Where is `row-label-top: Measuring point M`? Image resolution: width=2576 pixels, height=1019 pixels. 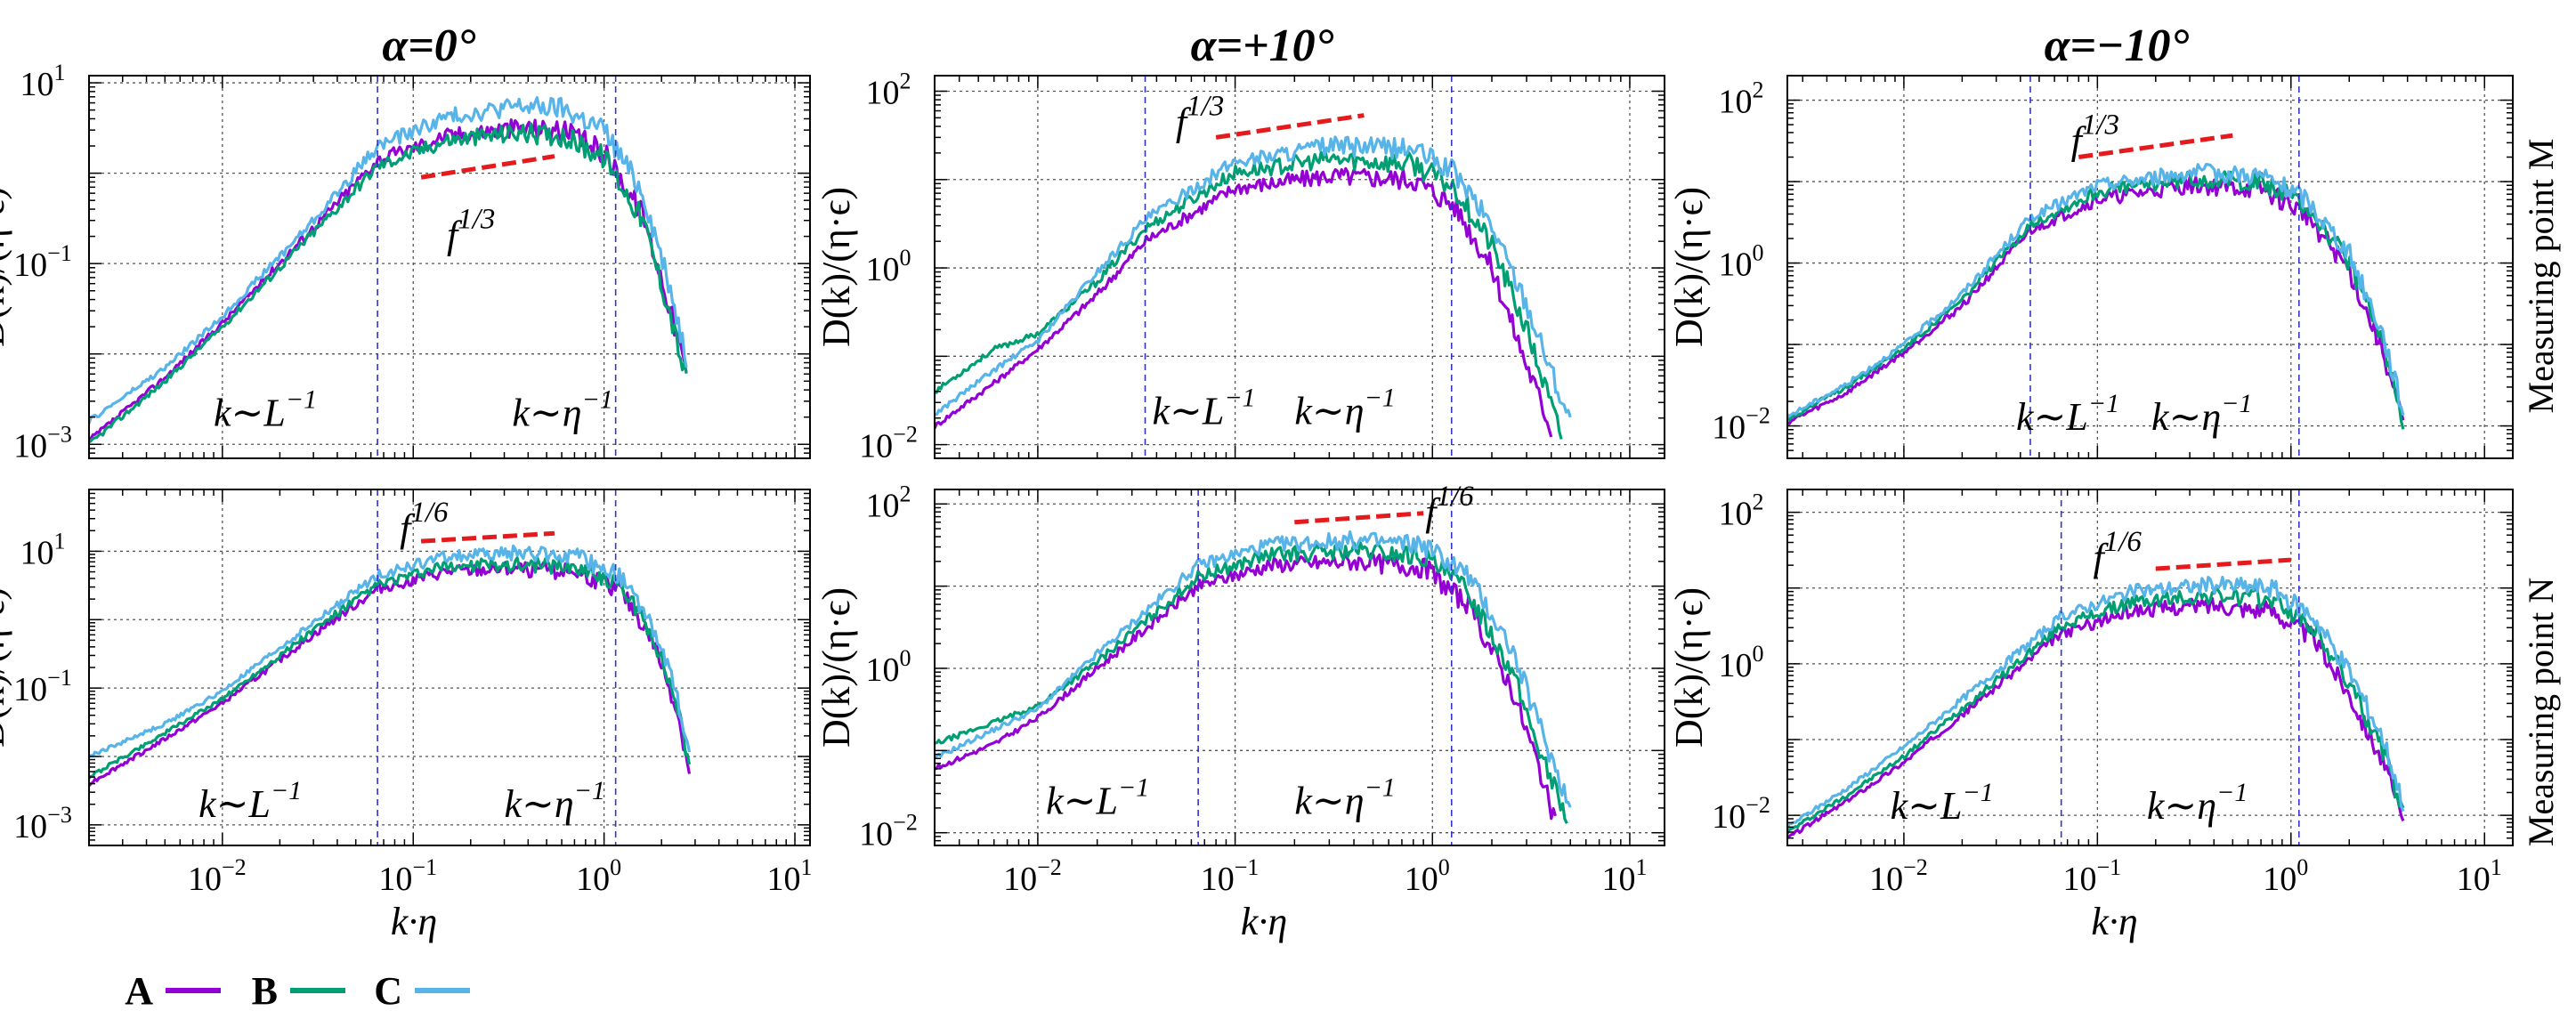 row-label-top: Measuring point M is located at coordinates (2541, 276).